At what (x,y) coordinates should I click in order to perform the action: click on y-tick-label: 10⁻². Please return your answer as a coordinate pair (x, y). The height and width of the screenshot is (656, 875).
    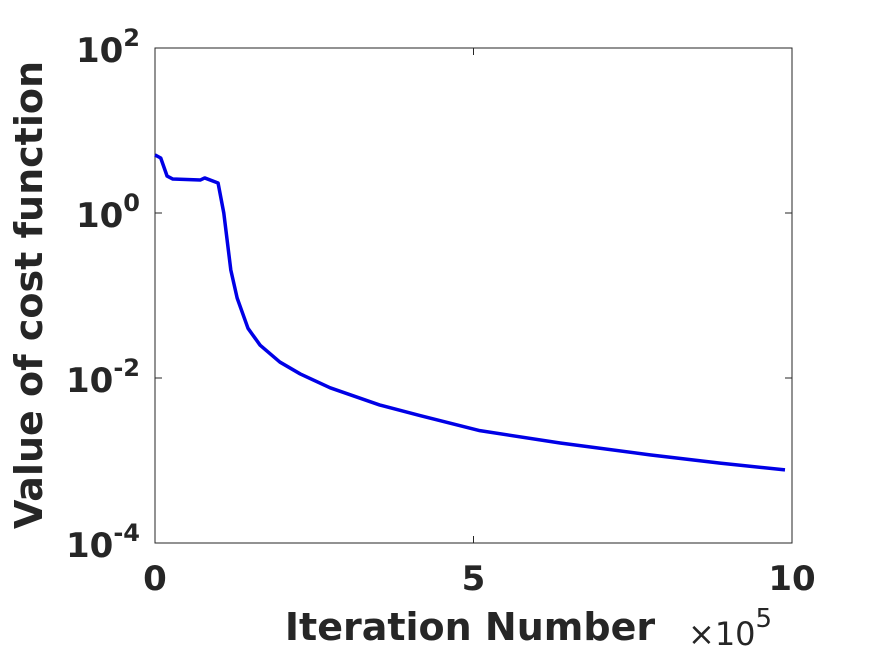
    Looking at the image, I should click on (103, 377).